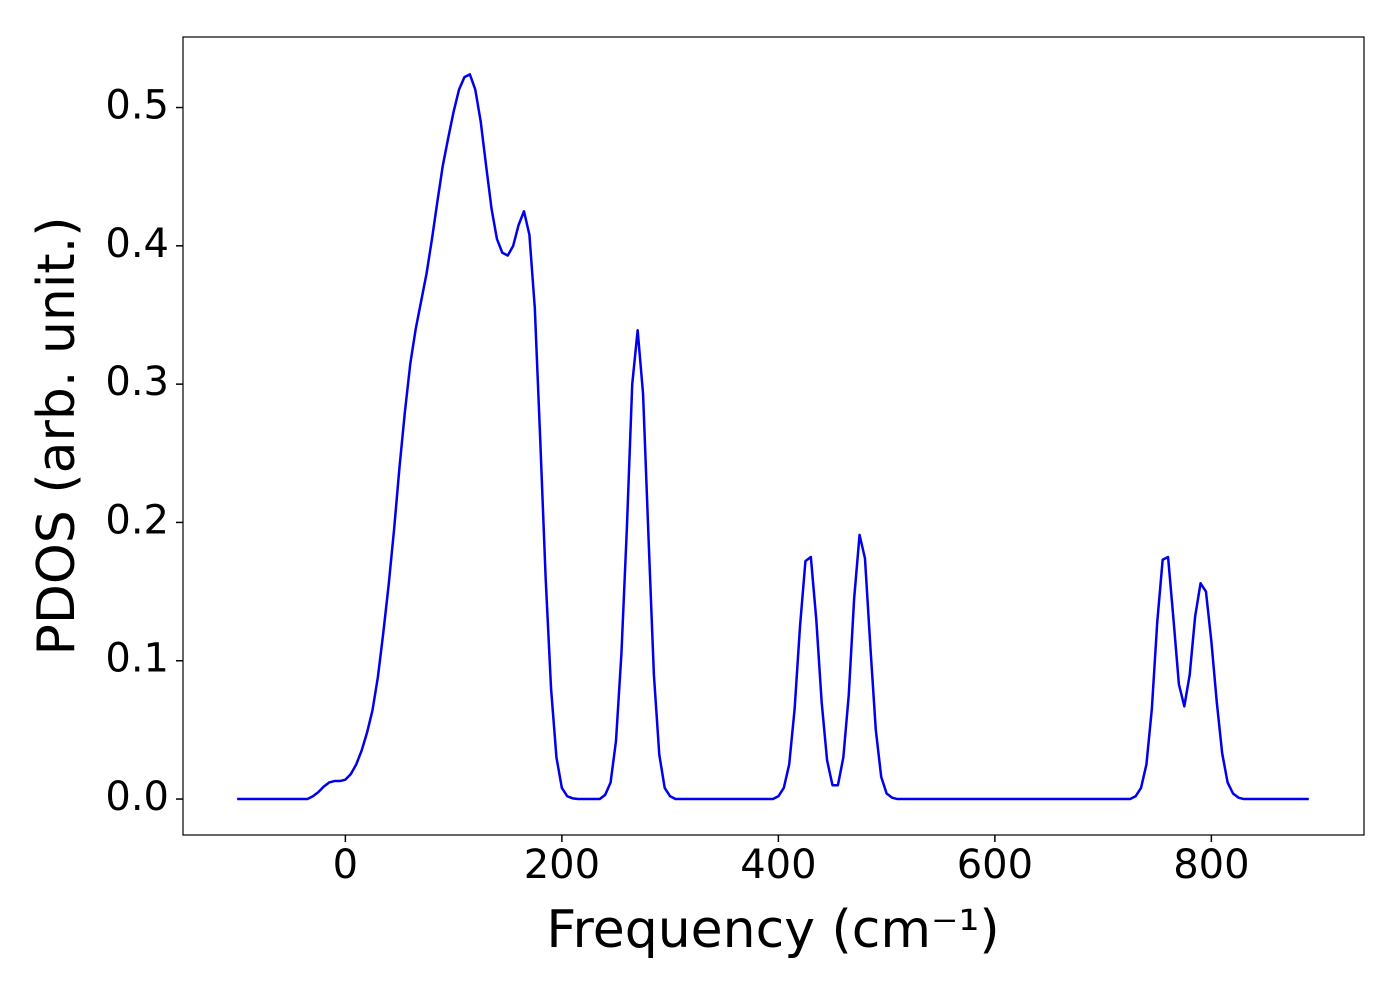 The height and width of the screenshot is (1000, 1400). I want to click on x-tick-label: 200, so click(562, 865).